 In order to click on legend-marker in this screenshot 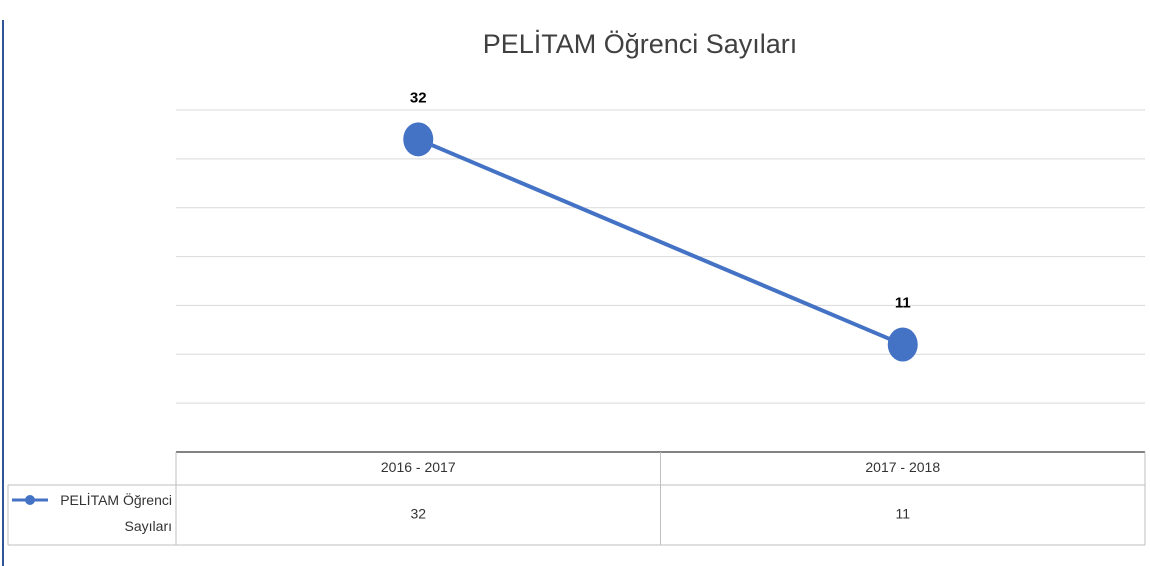, I will do `click(30, 500)`.